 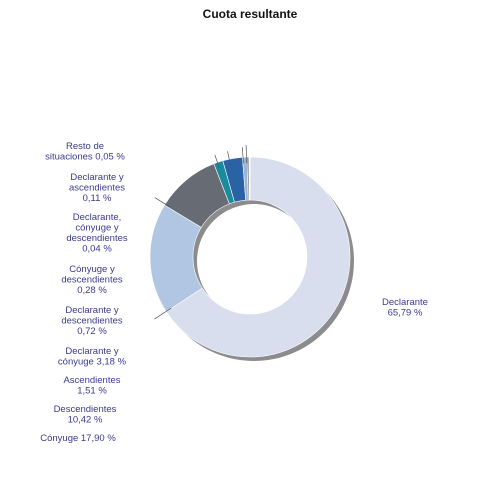 What do you see at coordinates (85, 409) in the screenshot?
I see `slice-label-line: Descendientes` at bounding box center [85, 409].